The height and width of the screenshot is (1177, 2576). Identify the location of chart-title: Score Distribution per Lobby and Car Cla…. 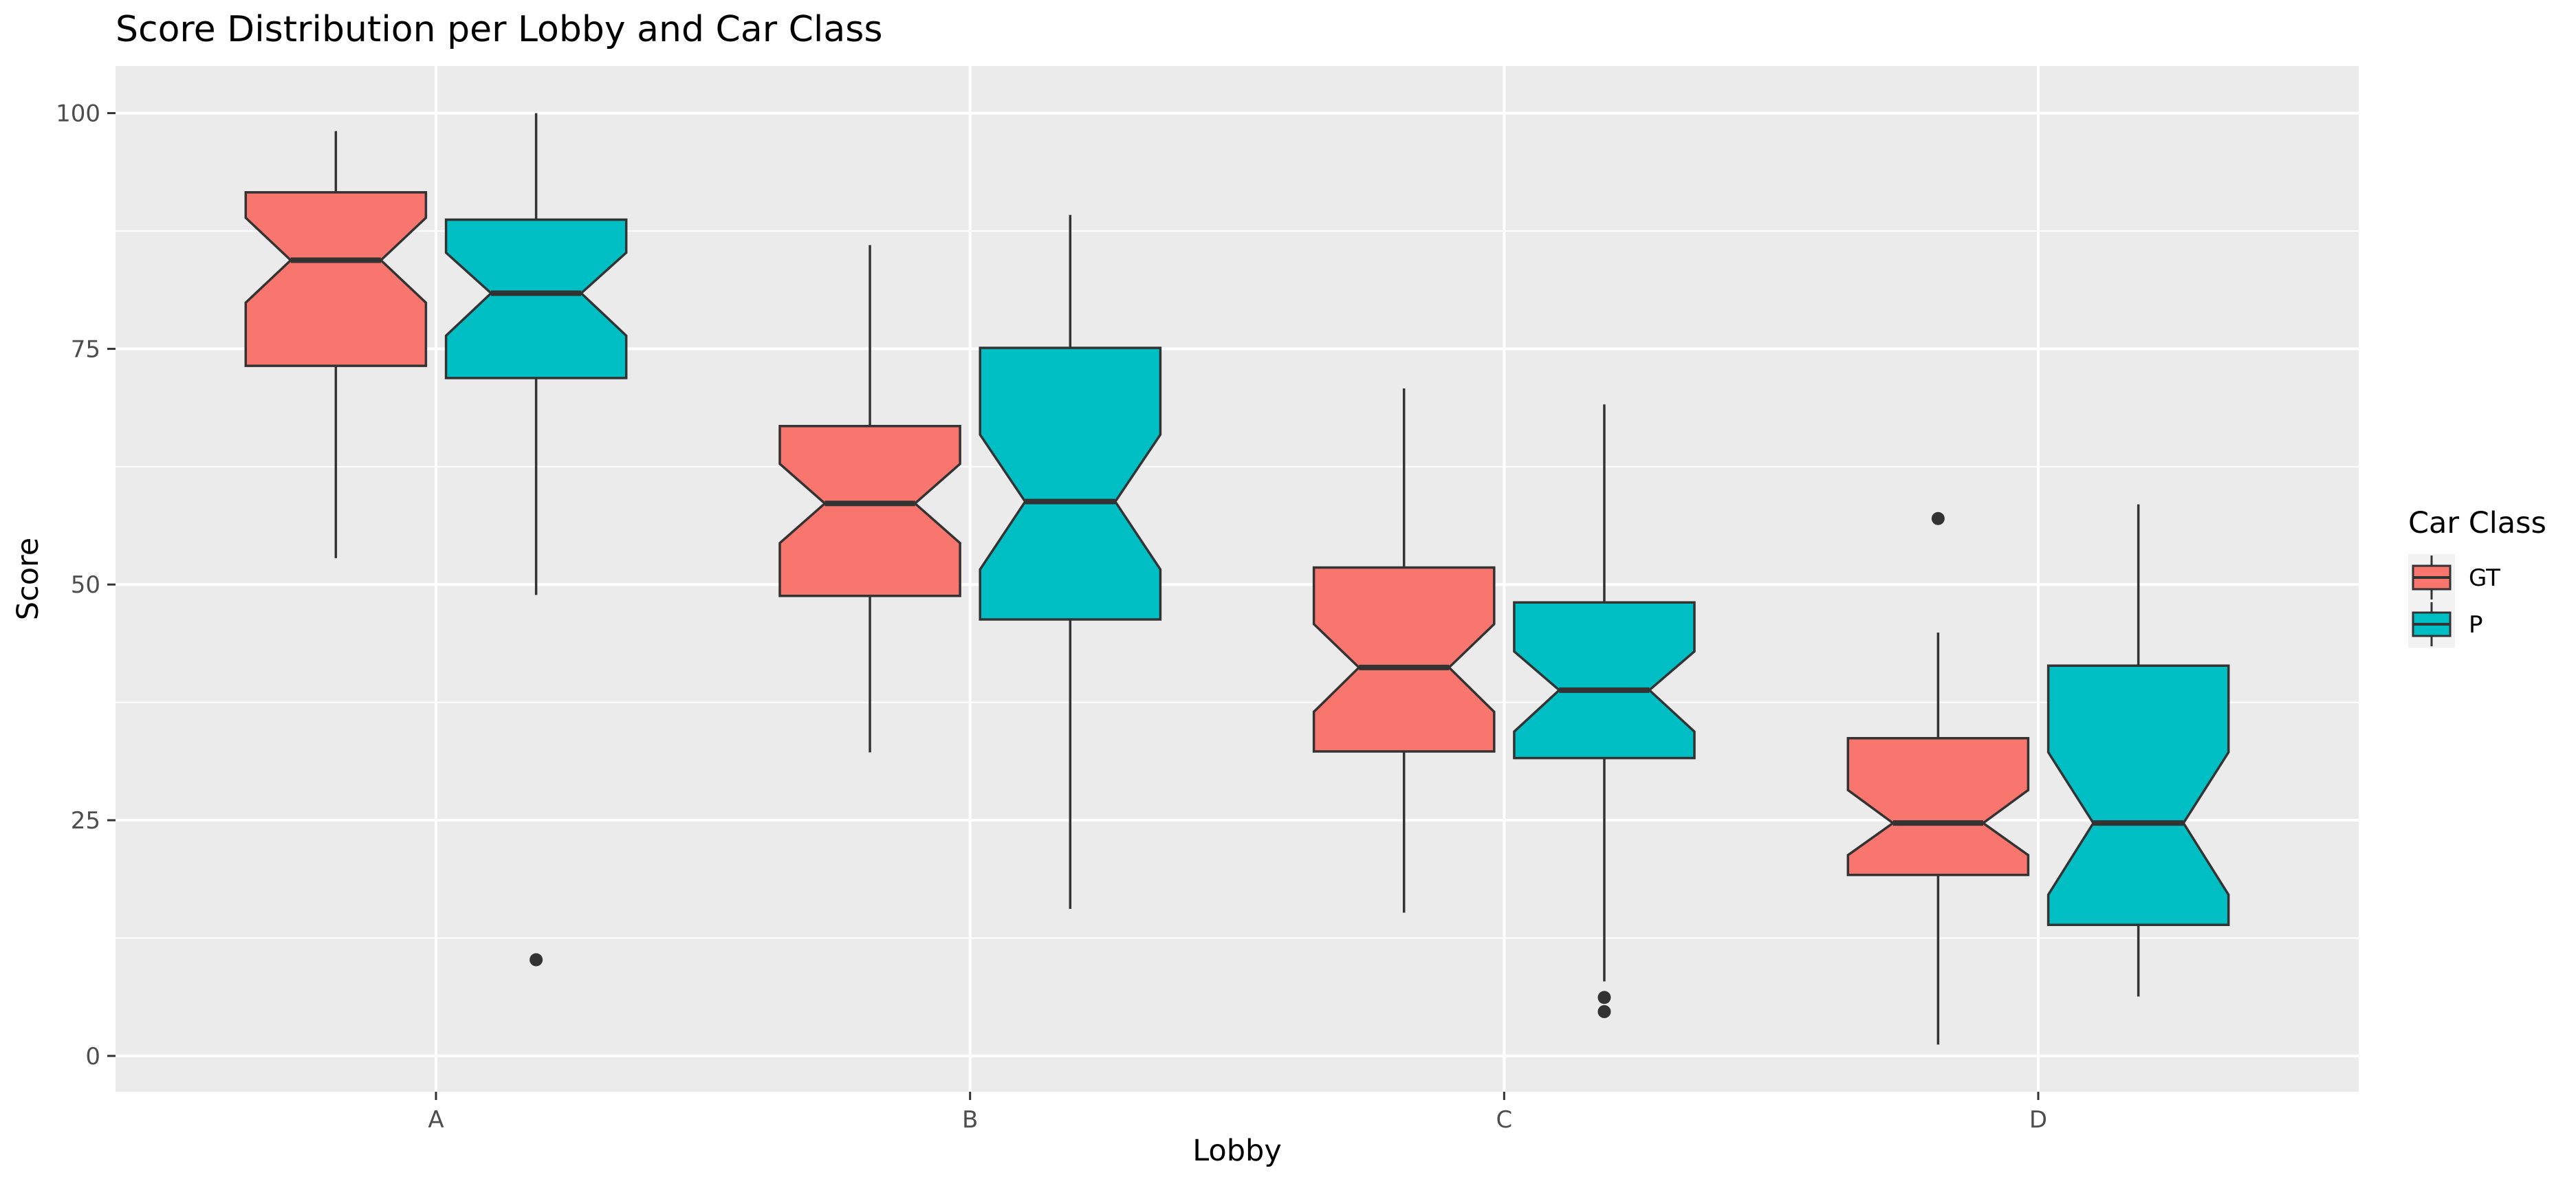
(499, 30).